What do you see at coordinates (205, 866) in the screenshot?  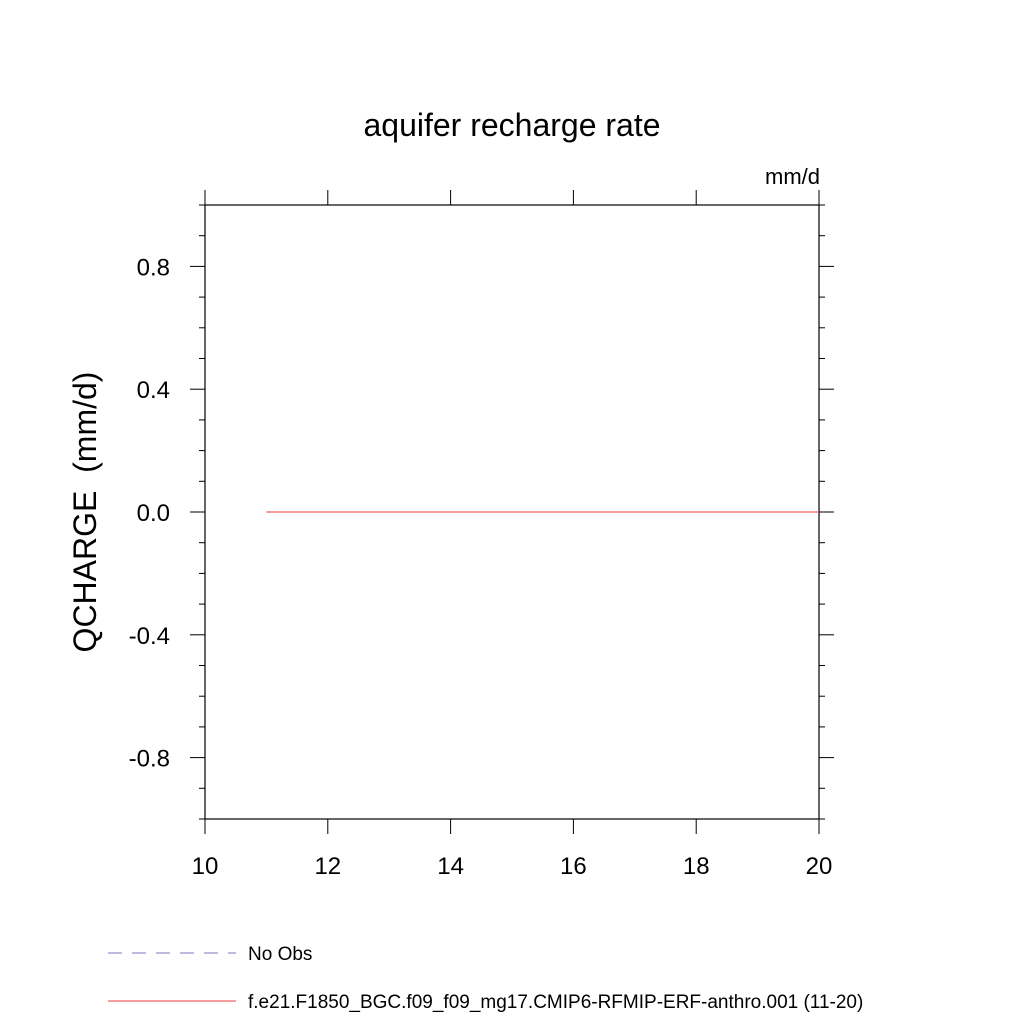 I see `x-tick-label: 10` at bounding box center [205, 866].